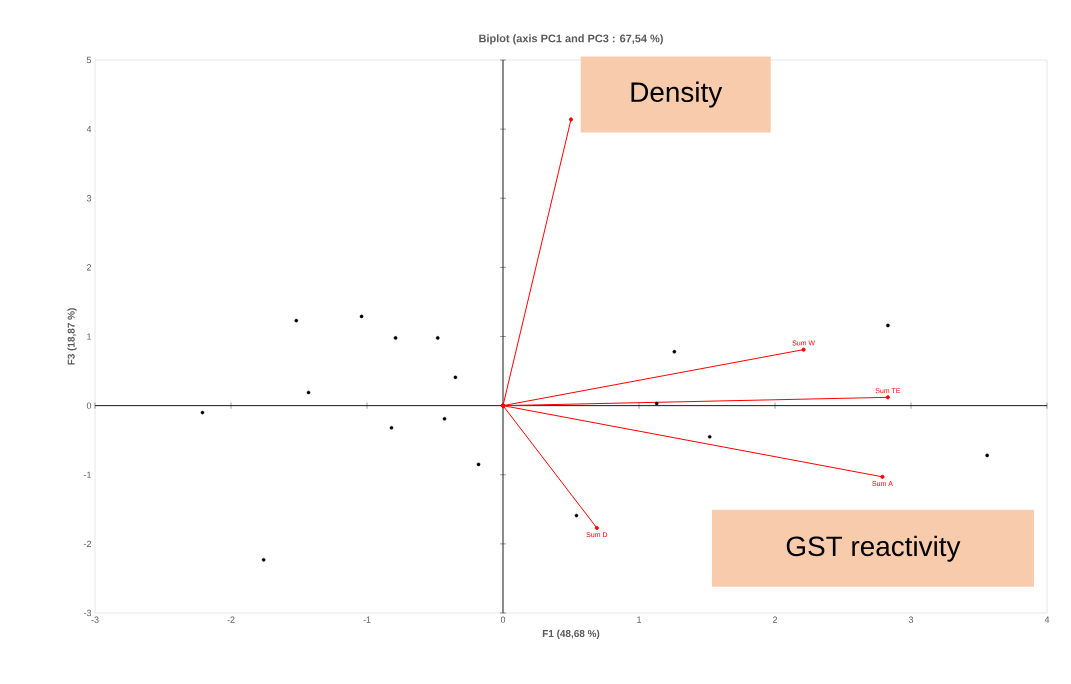 The height and width of the screenshot is (684, 1071). What do you see at coordinates (873, 548) in the screenshot?
I see `annotation: GST reactivity` at bounding box center [873, 548].